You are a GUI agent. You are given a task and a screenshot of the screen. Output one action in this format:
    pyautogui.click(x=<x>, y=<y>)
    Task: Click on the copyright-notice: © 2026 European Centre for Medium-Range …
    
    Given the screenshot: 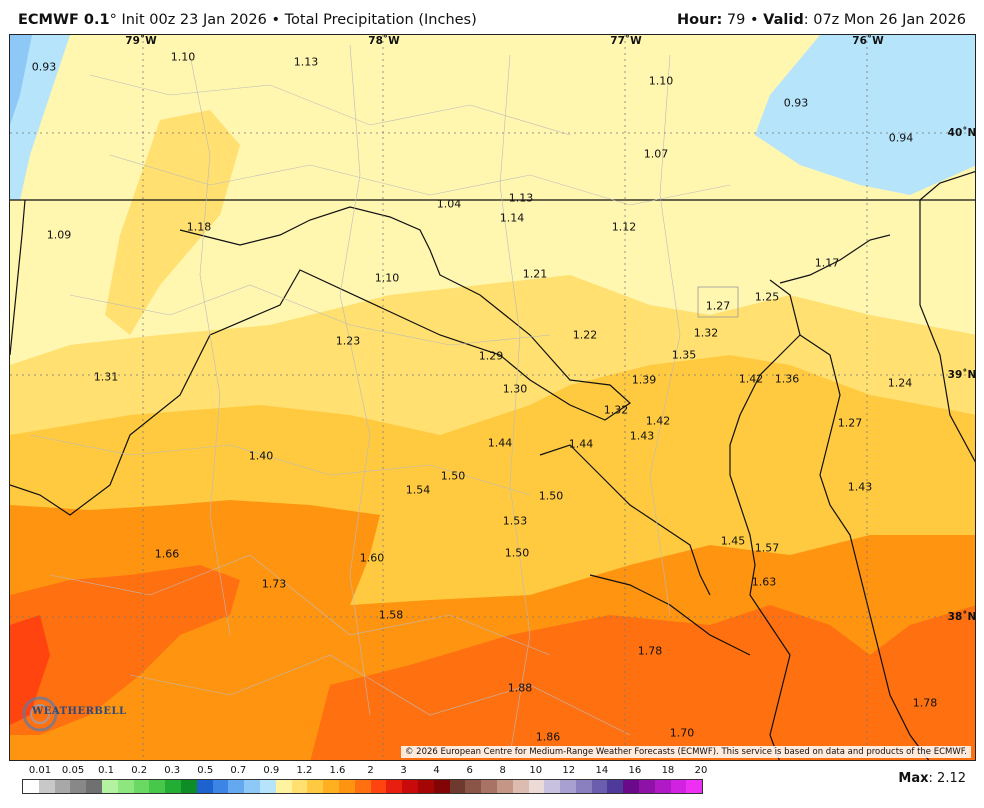 What is the action you would take?
    pyautogui.click(x=685, y=752)
    